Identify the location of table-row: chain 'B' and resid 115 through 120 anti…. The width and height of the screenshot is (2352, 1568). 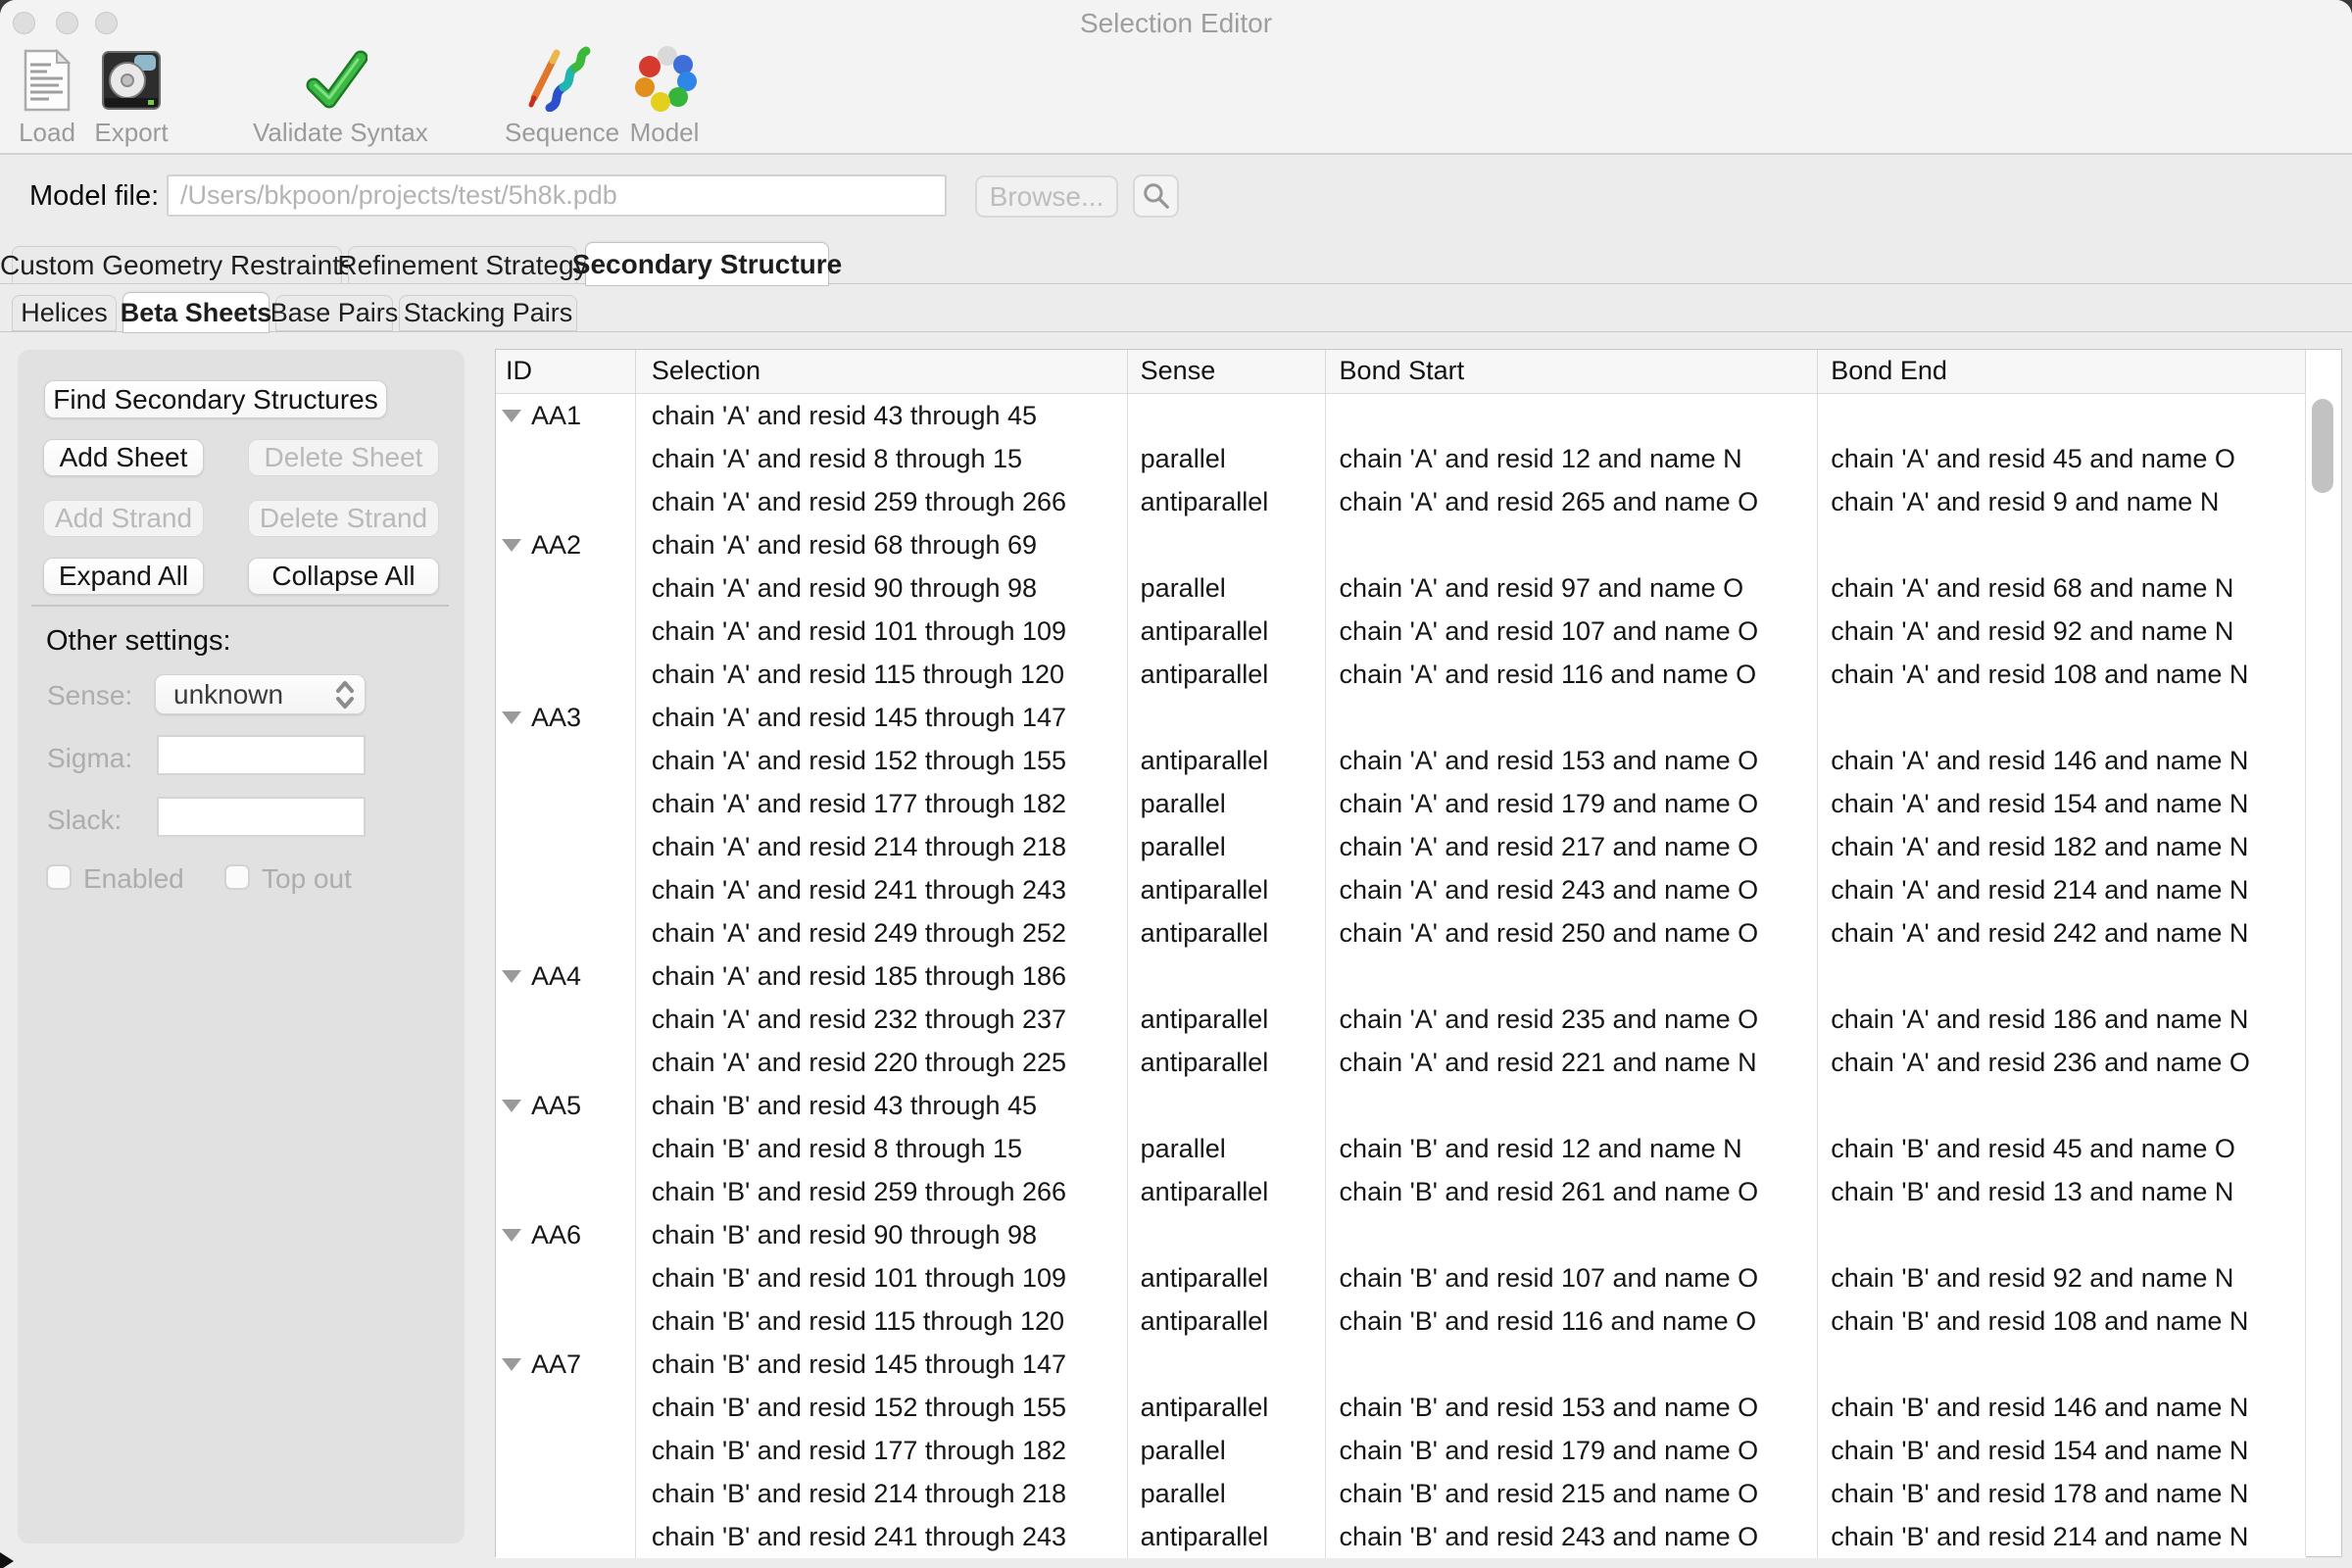
(1401, 1321).